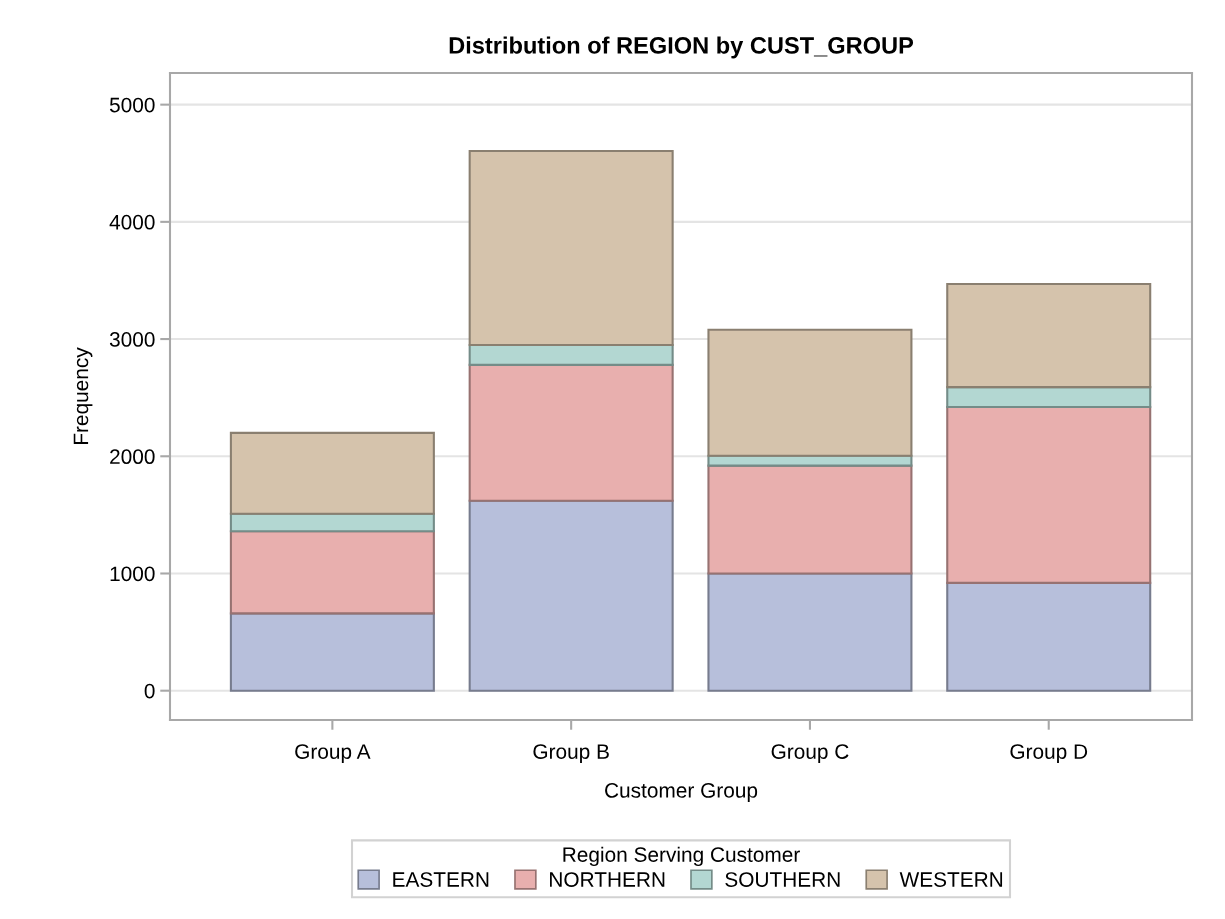  I want to click on y-tick-label: 2000, so click(132, 457).